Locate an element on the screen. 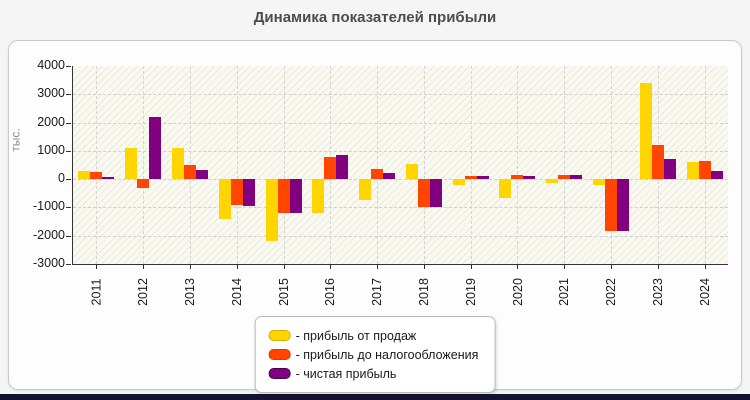  v-gridline-2021 is located at coordinates (565, 165).